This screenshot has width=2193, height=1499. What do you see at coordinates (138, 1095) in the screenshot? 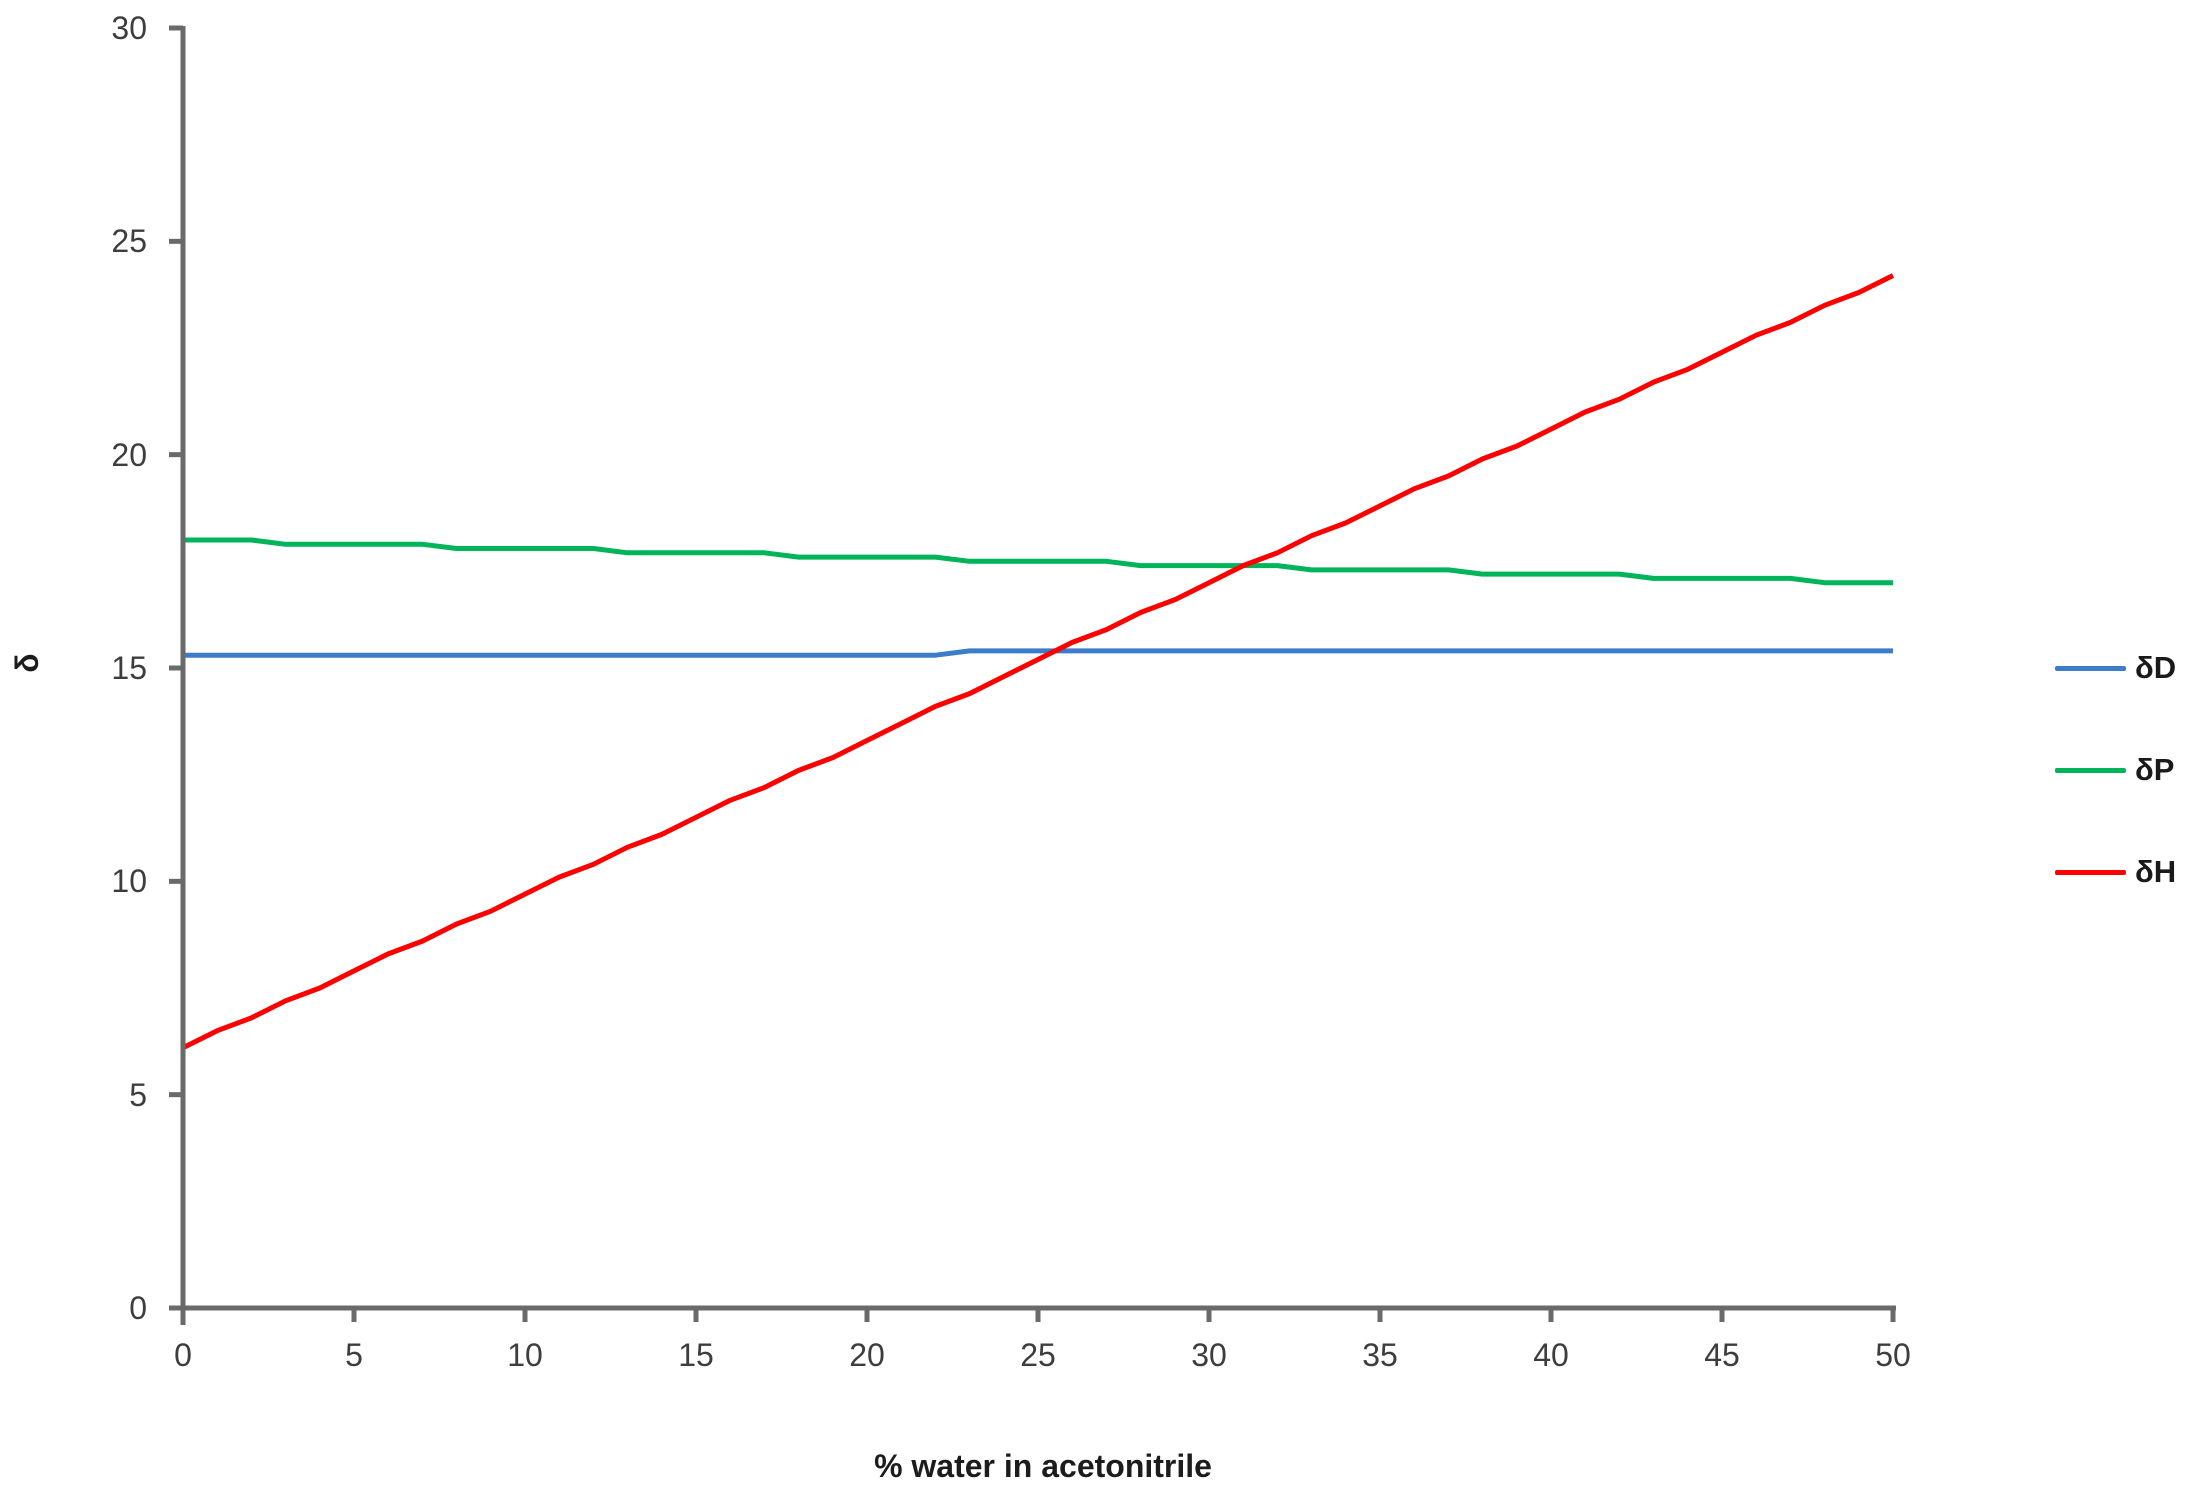
I see `y-tick-label: 5` at bounding box center [138, 1095].